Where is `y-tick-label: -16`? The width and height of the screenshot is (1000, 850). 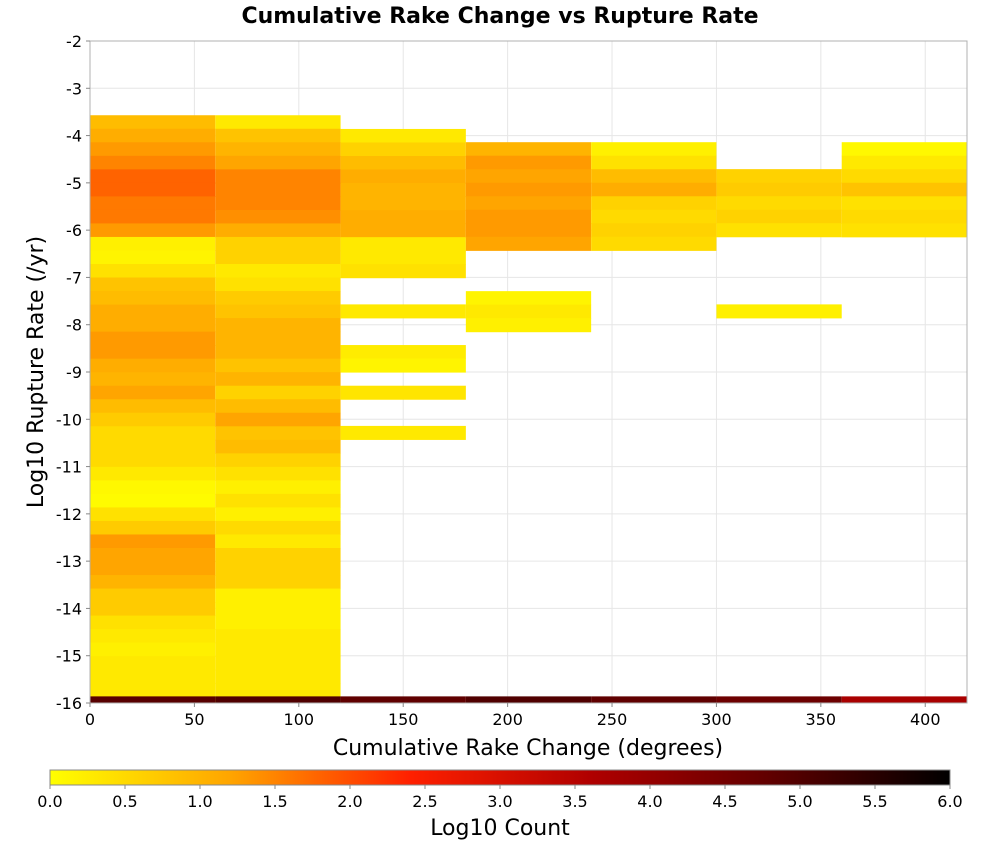 y-tick-label: -16 is located at coordinates (69, 703).